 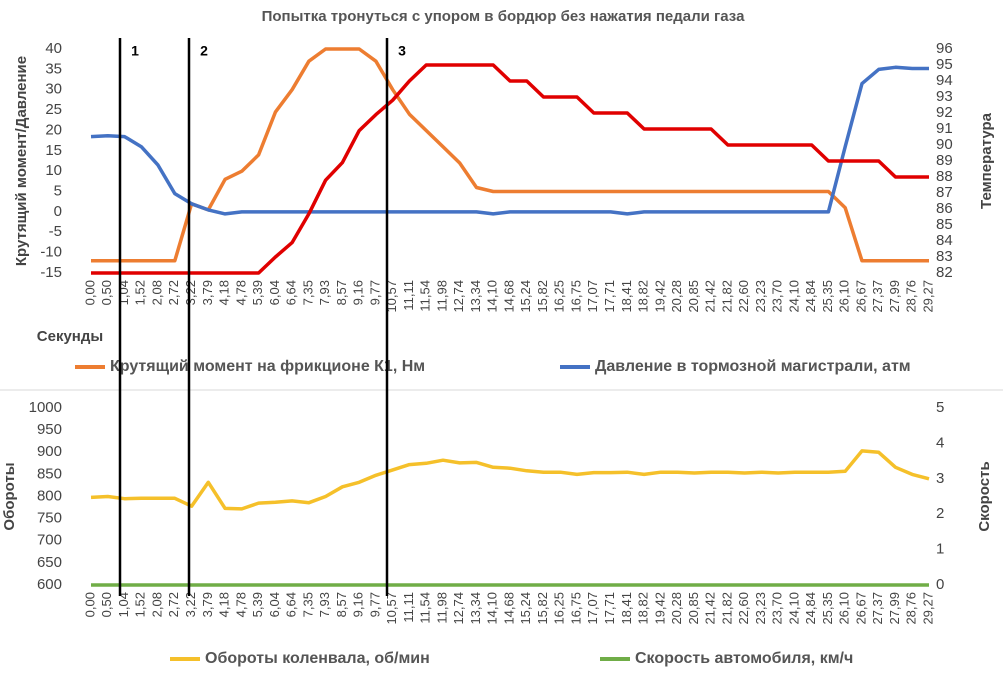 I want to click on x-tick-label: 21,82, so click(x=726, y=608).